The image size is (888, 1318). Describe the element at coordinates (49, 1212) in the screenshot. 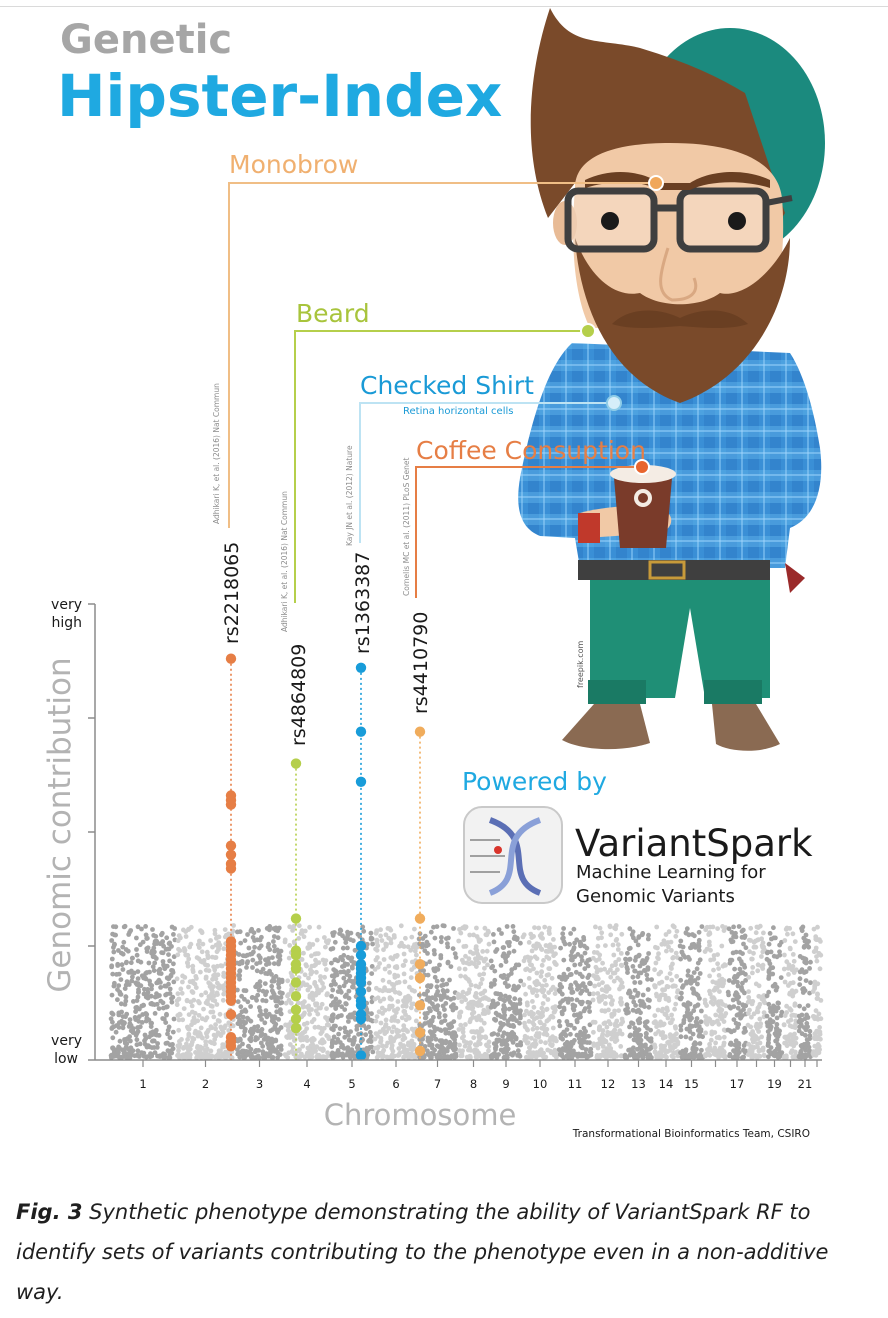

I see `caption-label: Fig. 3` at that location.